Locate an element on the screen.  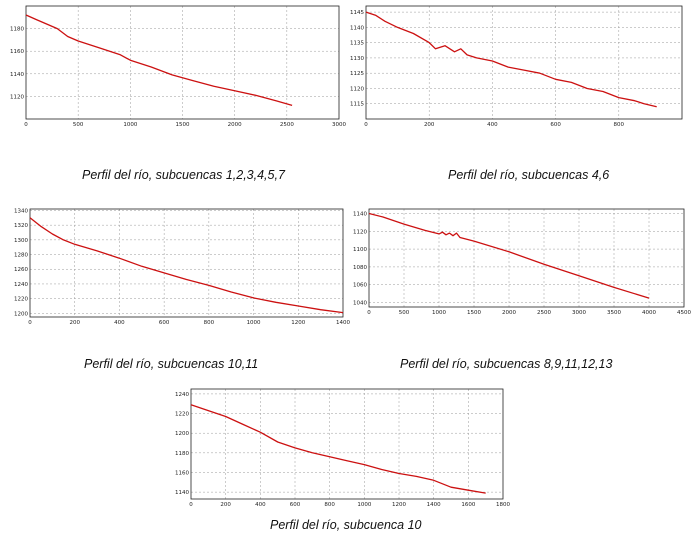
y-tick-label: 1340 is located at coordinates (21, 211).